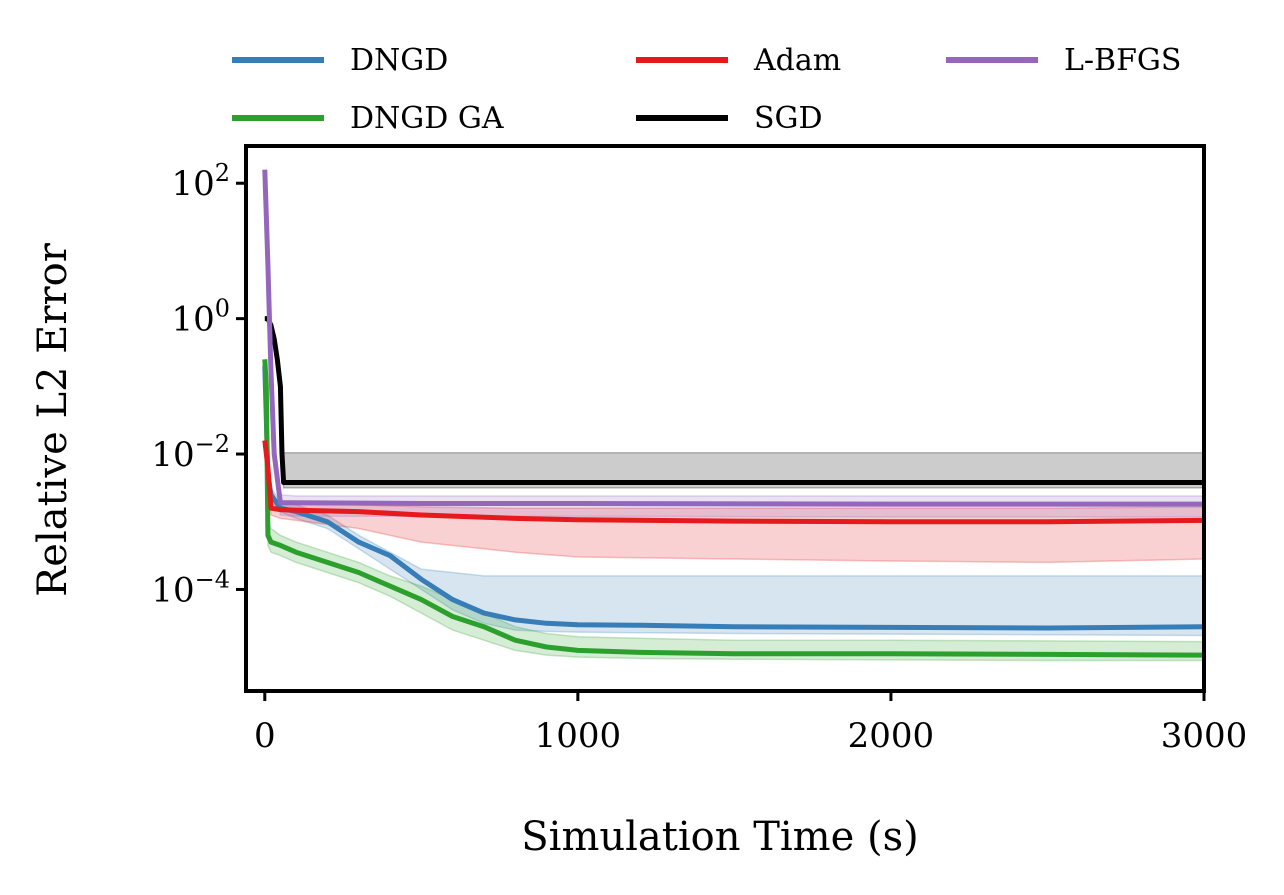 Image resolution: width=1284 pixels, height=895 pixels. Describe the element at coordinates (733, 482) in the screenshot. I see `series-line-adam` at that location.